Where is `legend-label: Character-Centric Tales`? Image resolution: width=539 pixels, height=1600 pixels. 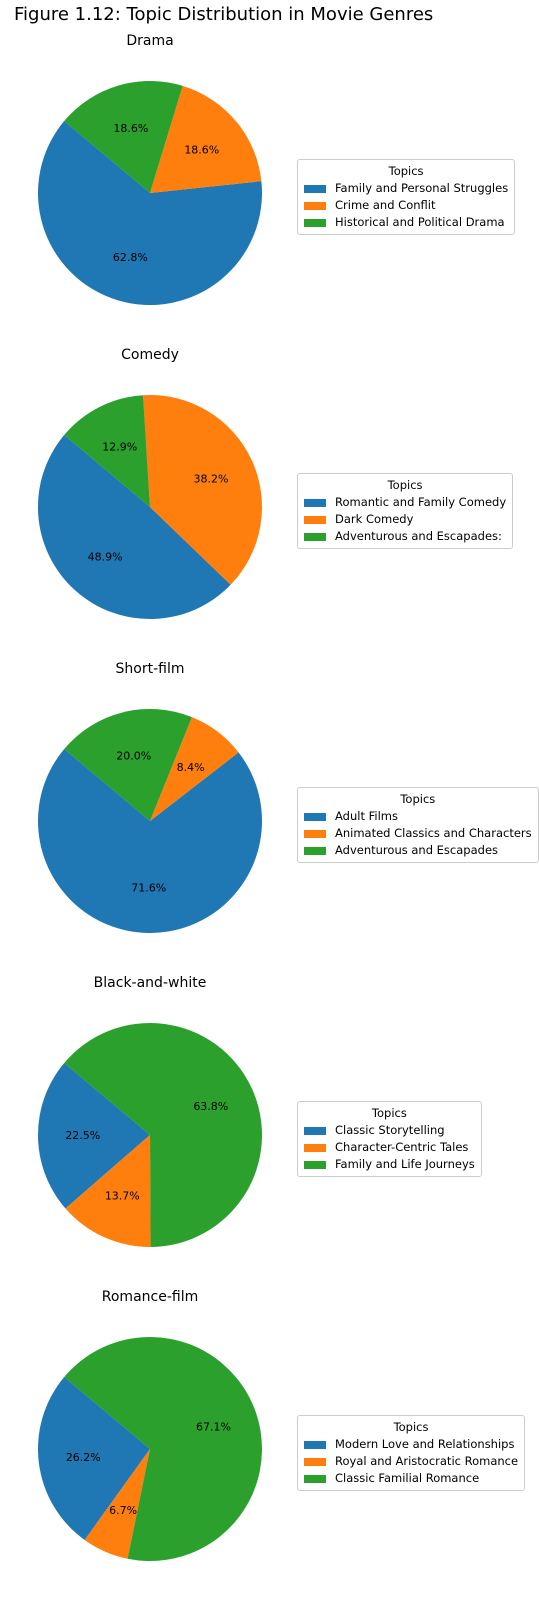
legend-label: Character-Centric Tales is located at coordinates (402, 1147).